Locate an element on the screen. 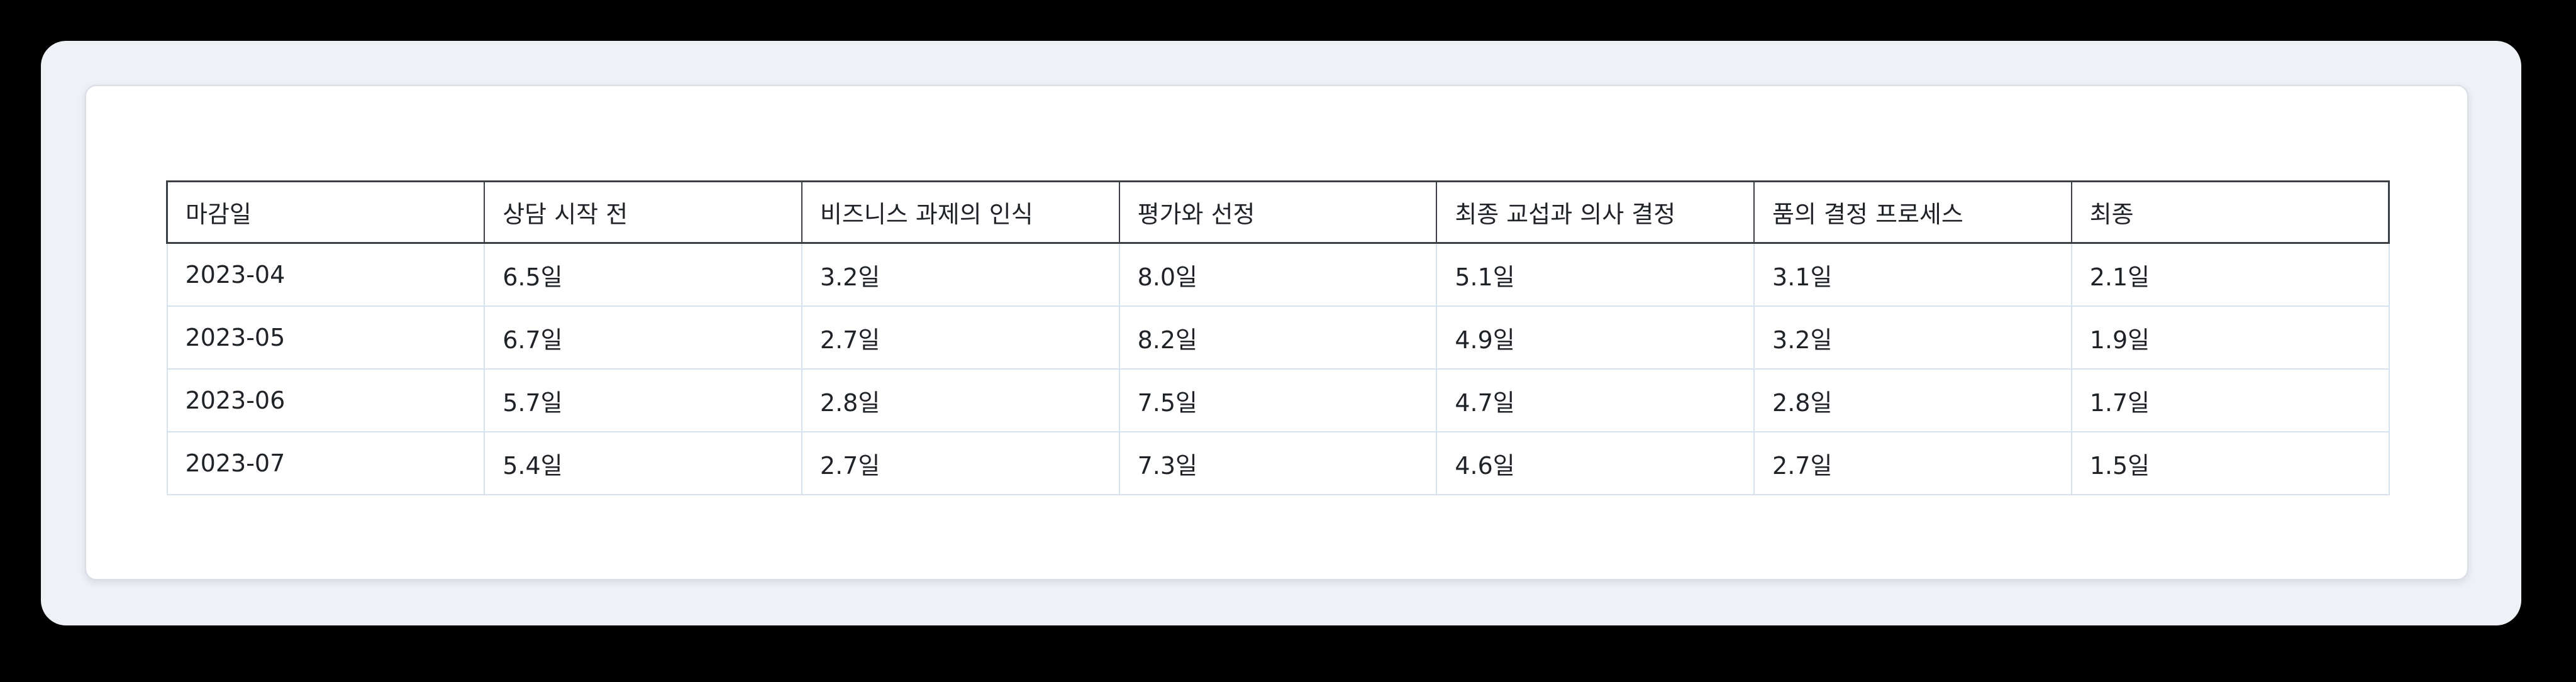  table-cell: 5.1일 is located at coordinates (1595, 274).